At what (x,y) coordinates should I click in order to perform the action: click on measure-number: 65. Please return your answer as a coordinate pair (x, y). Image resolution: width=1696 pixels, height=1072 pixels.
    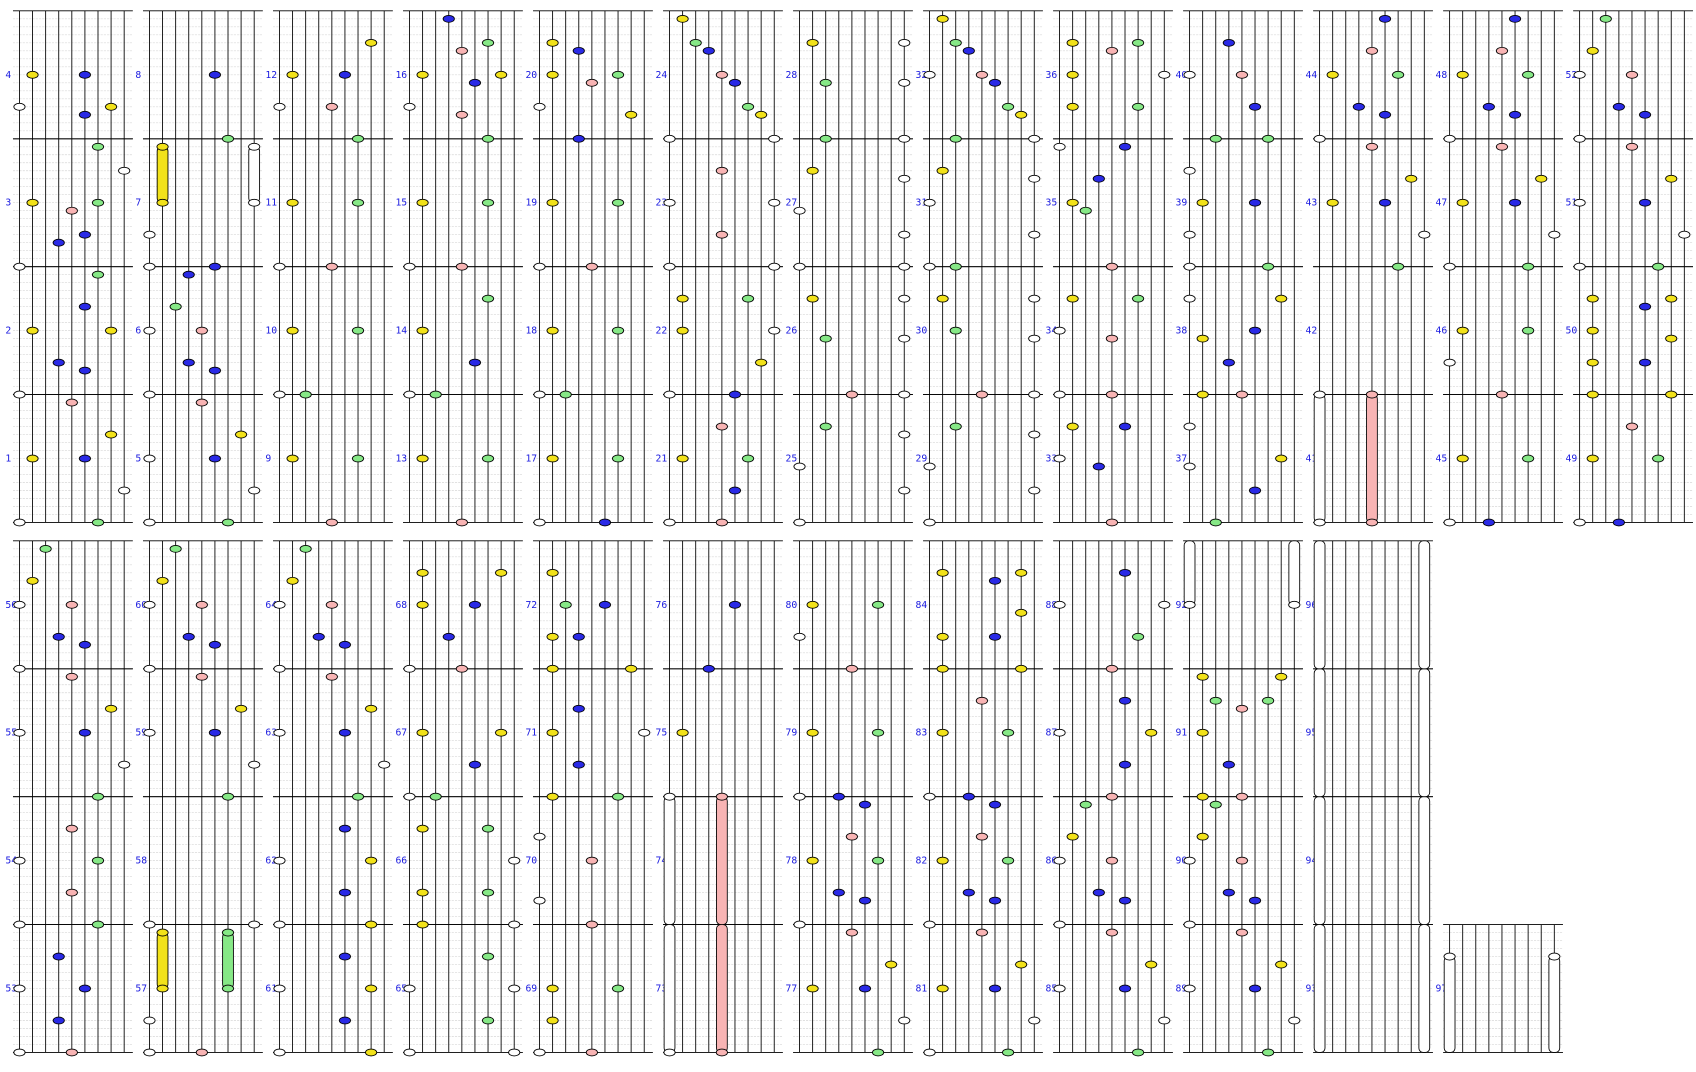
    Looking at the image, I should click on (401, 989).